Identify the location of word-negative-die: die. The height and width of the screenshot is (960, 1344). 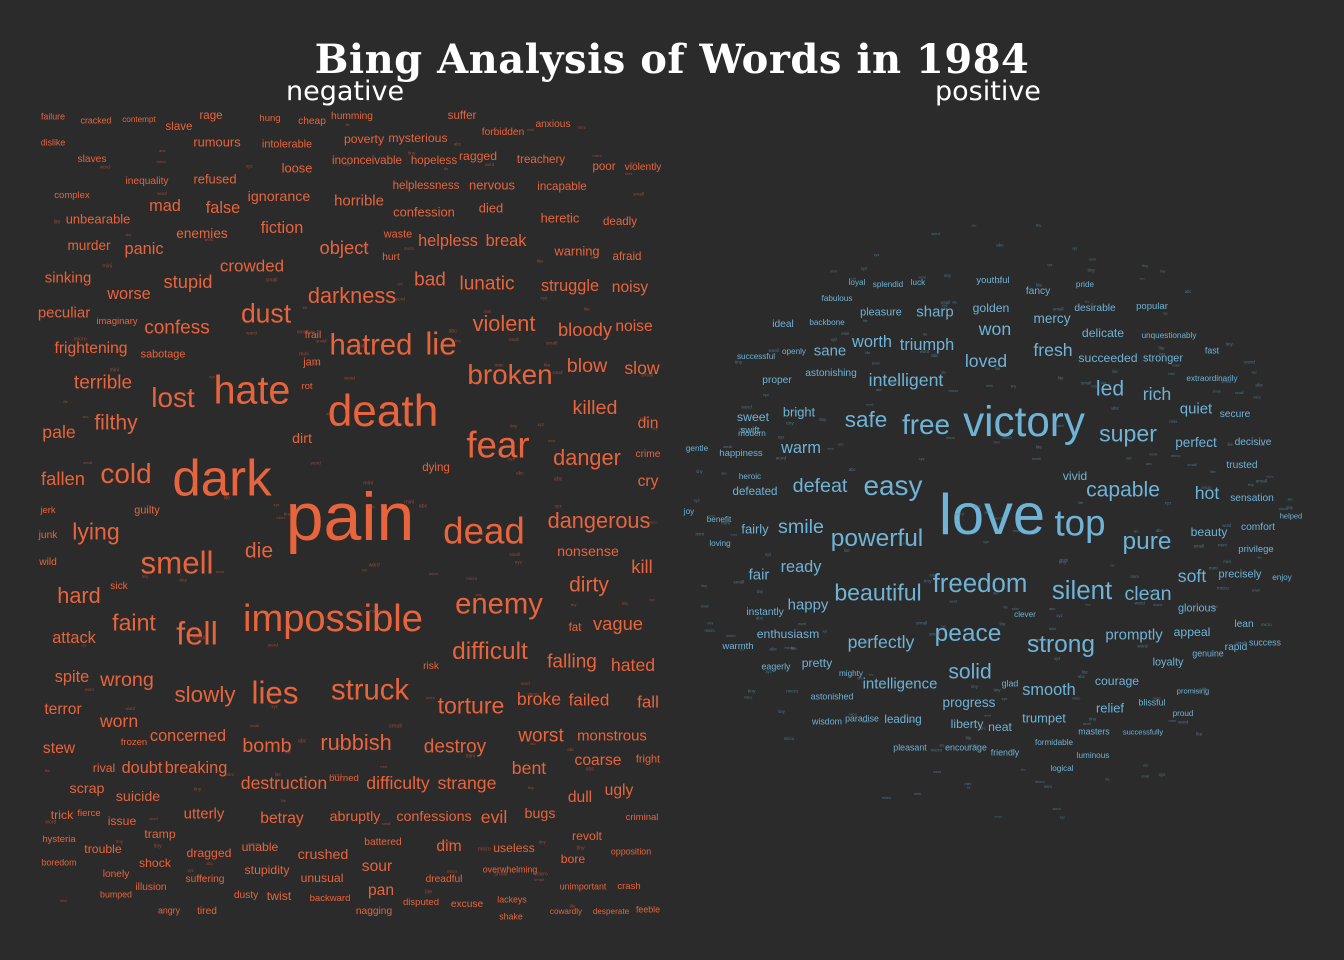
(259, 551).